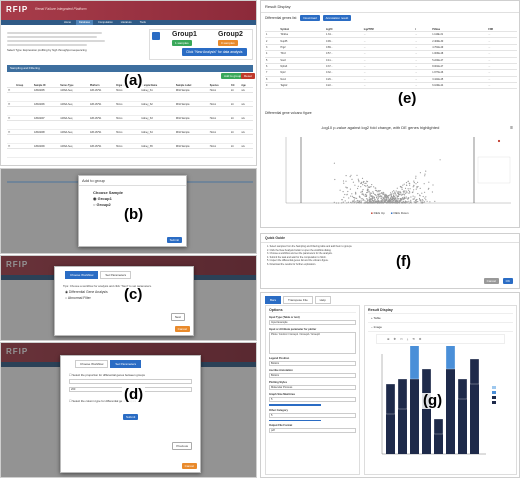  Describe the element at coordinates (116, 275) in the screenshot. I see `tab-set-parameters: Set Parameters` at that location.